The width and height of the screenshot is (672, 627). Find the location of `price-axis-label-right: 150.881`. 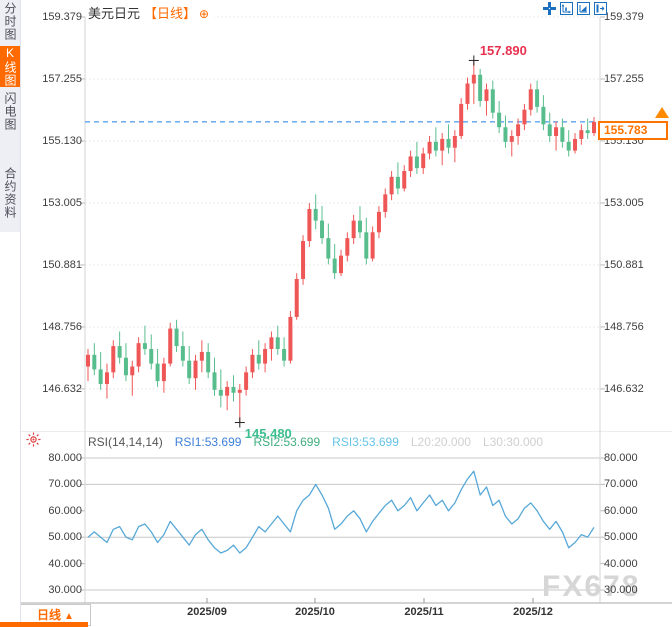

price-axis-label-right: 150.881 is located at coordinates (624, 264).